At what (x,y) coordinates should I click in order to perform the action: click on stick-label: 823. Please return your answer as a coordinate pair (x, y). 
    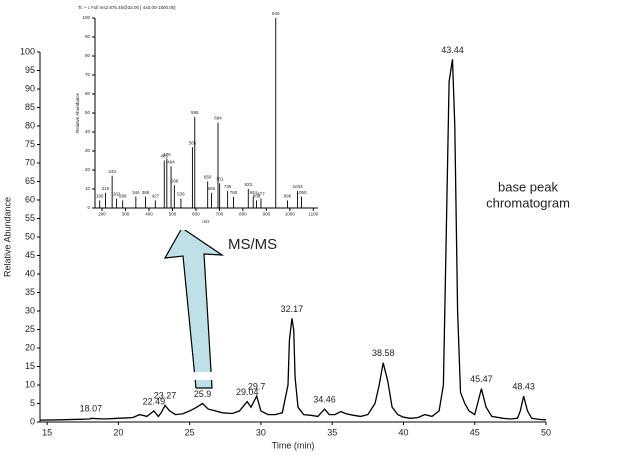
    Looking at the image, I should click on (249, 184).